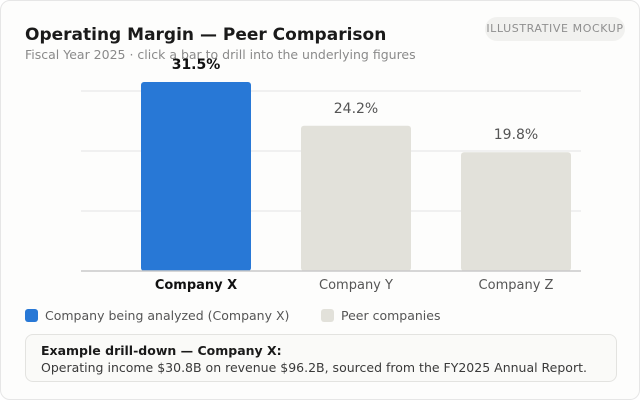 The height and width of the screenshot is (400, 640). I want to click on legend-item-analyzed: Company being analyzed (Company X), so click(157, 315).